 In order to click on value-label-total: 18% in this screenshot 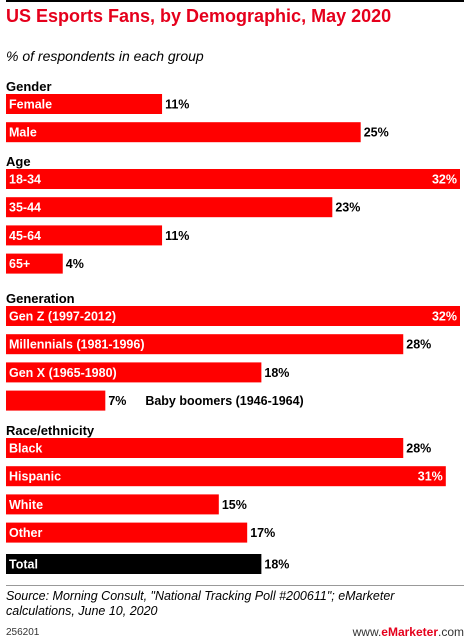, I will do `click(276, 565)`.